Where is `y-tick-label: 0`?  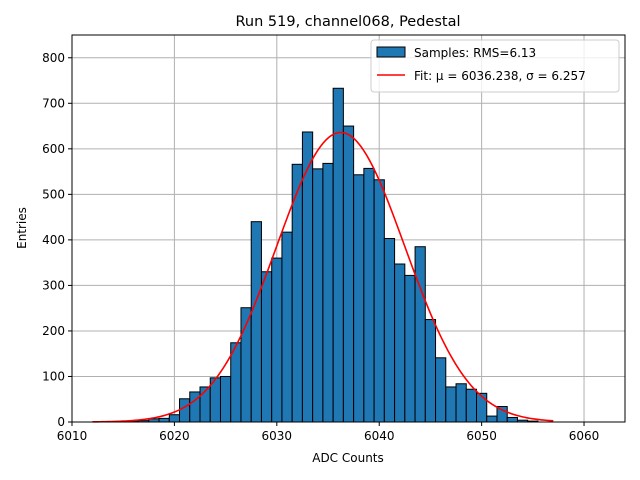
y-tick-label: 0 is located at coordinates (61, 422).